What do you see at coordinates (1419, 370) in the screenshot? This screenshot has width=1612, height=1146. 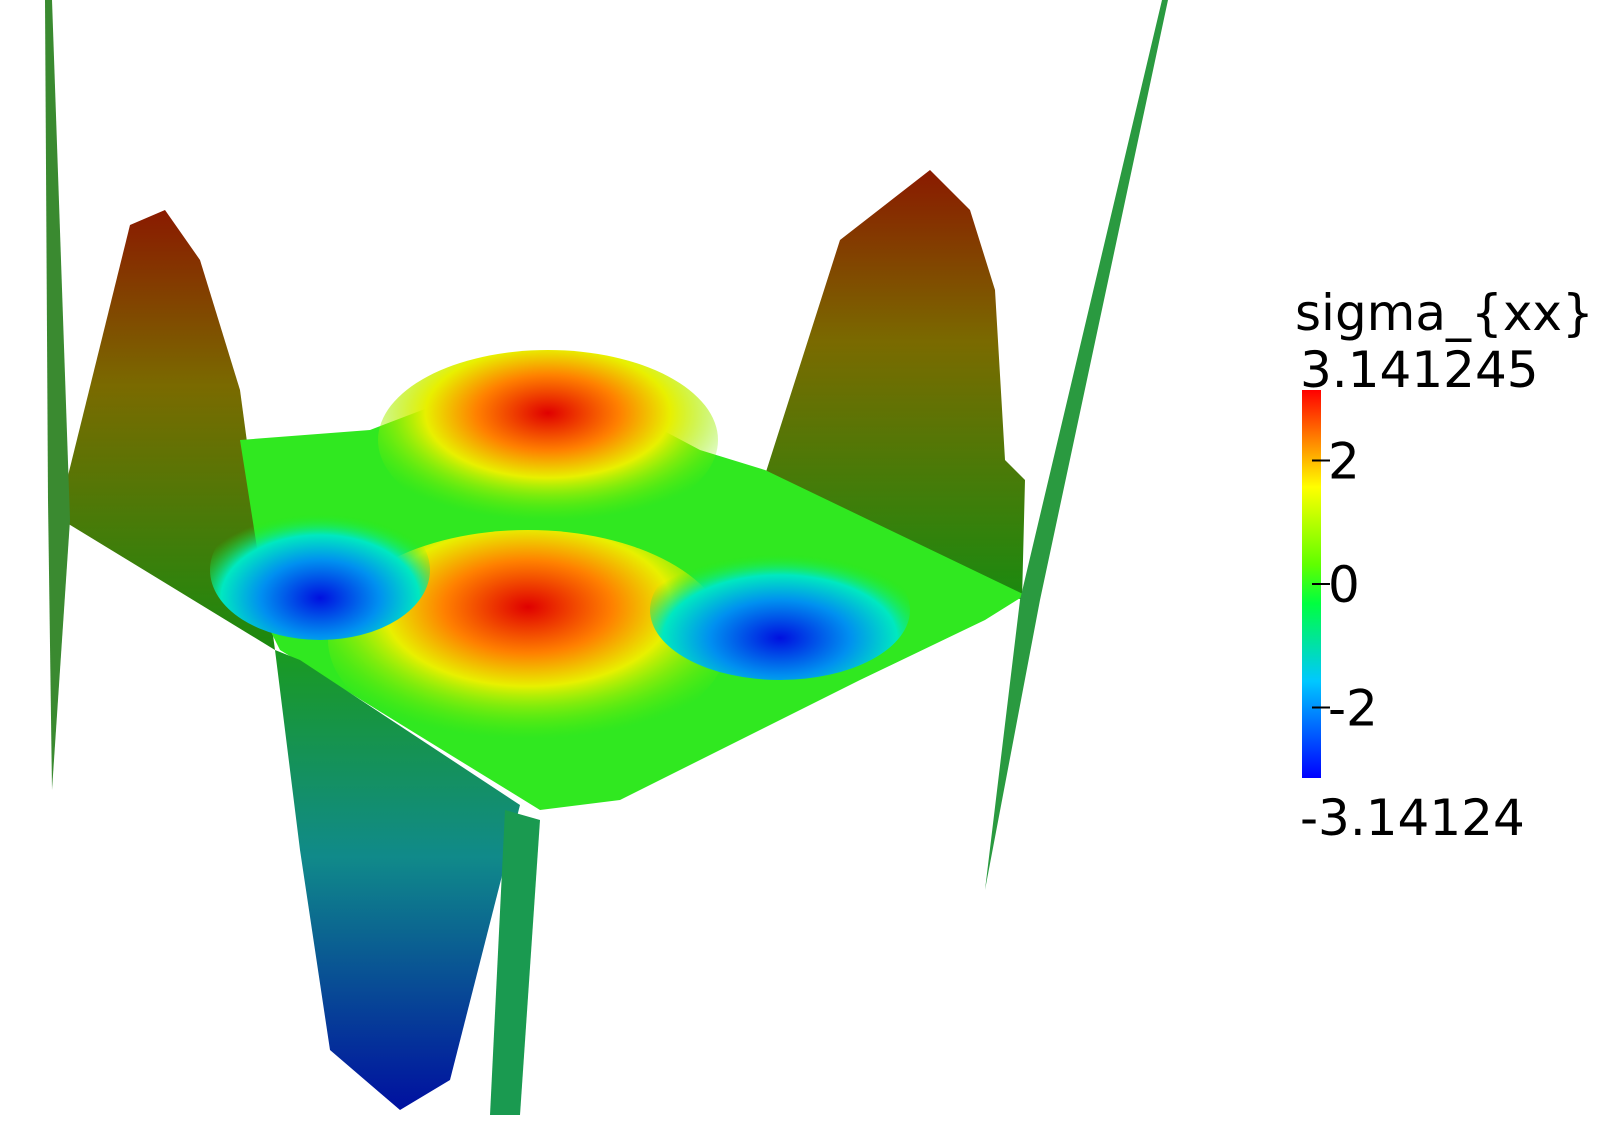 I see `legend-max-label: 3.141245` at bounding box center [1419, 370].